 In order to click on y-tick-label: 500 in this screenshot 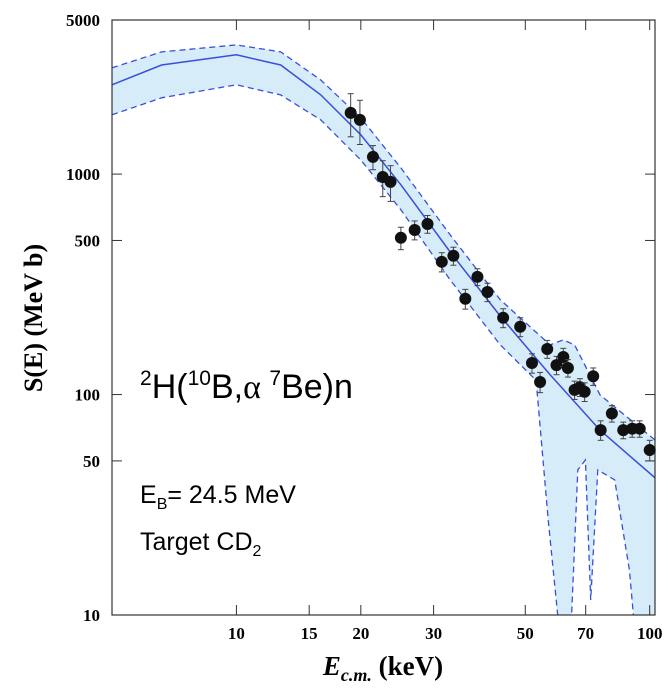, I will do `click(88, 240)`.